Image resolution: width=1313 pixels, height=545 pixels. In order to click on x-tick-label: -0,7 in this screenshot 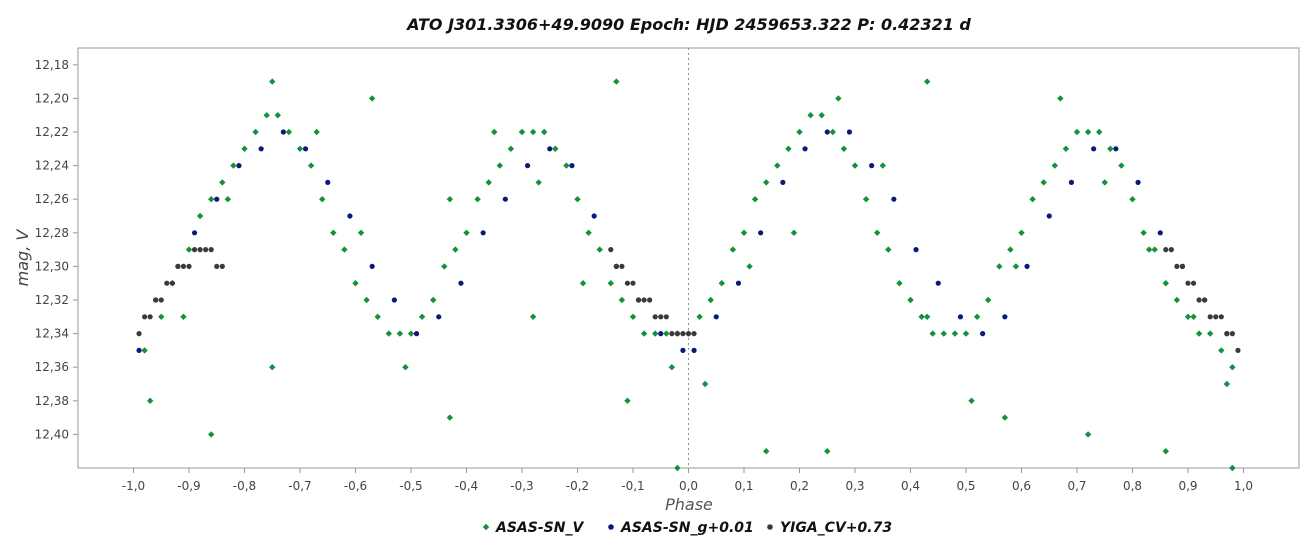, I will do `click(299, 486)`.